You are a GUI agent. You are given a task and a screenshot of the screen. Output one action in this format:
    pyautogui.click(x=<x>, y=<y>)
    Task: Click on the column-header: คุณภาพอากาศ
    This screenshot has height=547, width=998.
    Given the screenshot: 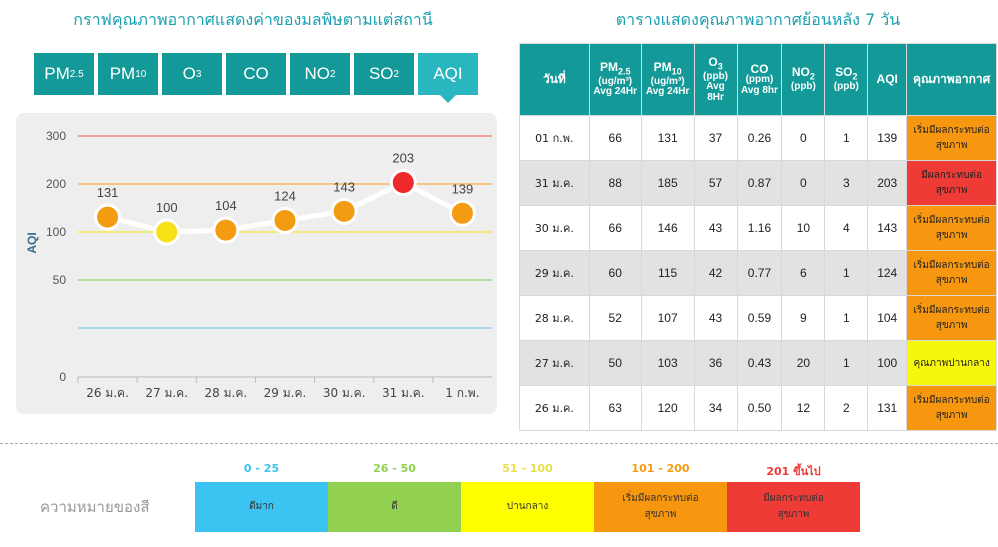 What is the action you would take?
    pyautogui.click(x=951, y=79)
    